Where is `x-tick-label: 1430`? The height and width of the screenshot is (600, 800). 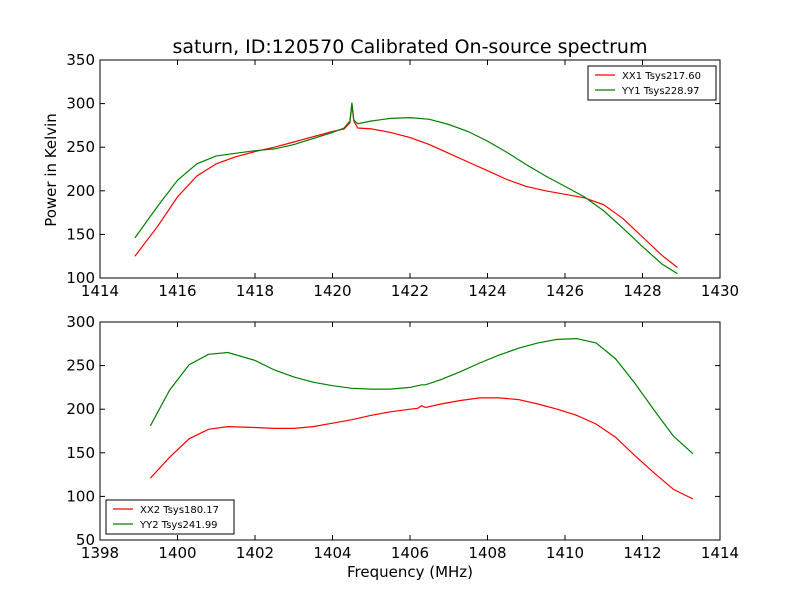 x-tick-label: 1430 is located at coordinates (720, 291).